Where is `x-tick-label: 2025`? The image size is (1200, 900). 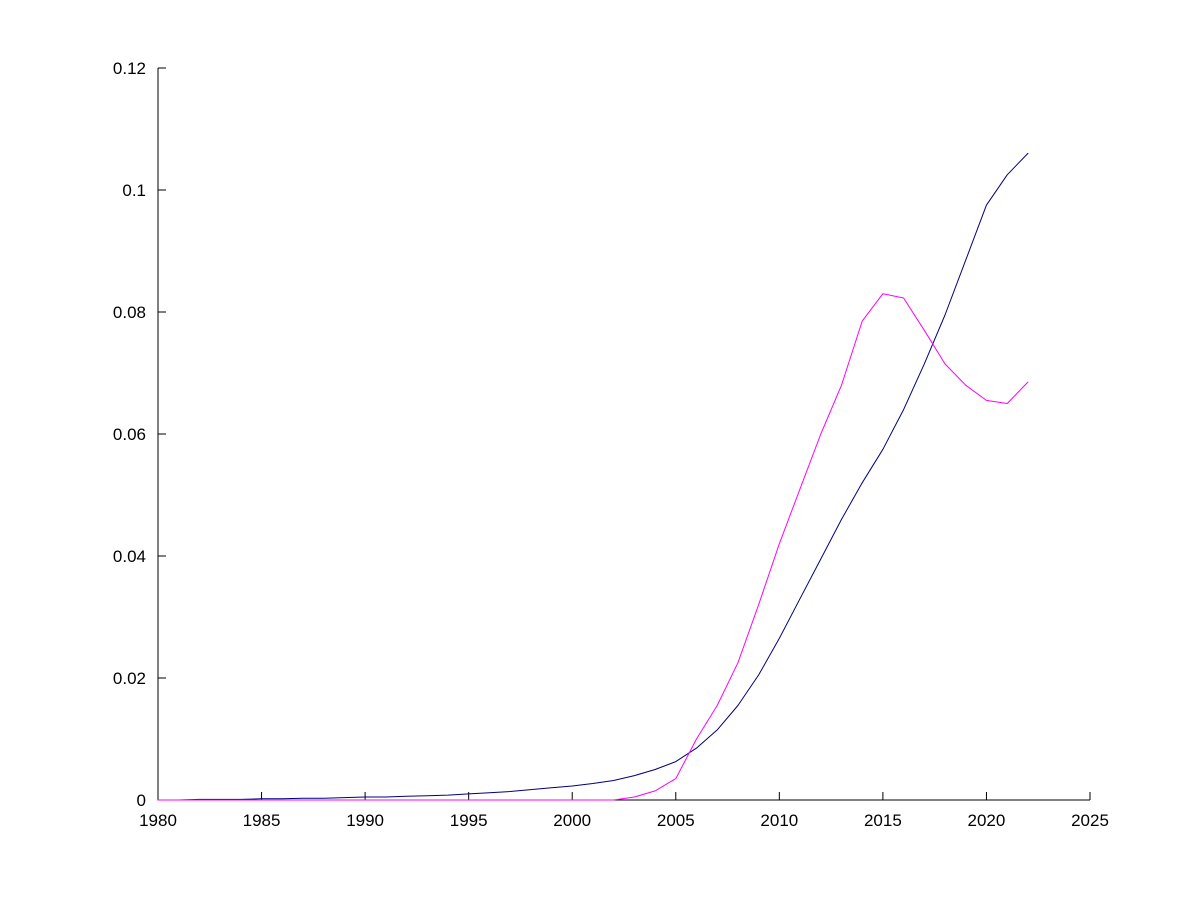
x-tick-label: 2025 is located at coordinates (1090, 820).